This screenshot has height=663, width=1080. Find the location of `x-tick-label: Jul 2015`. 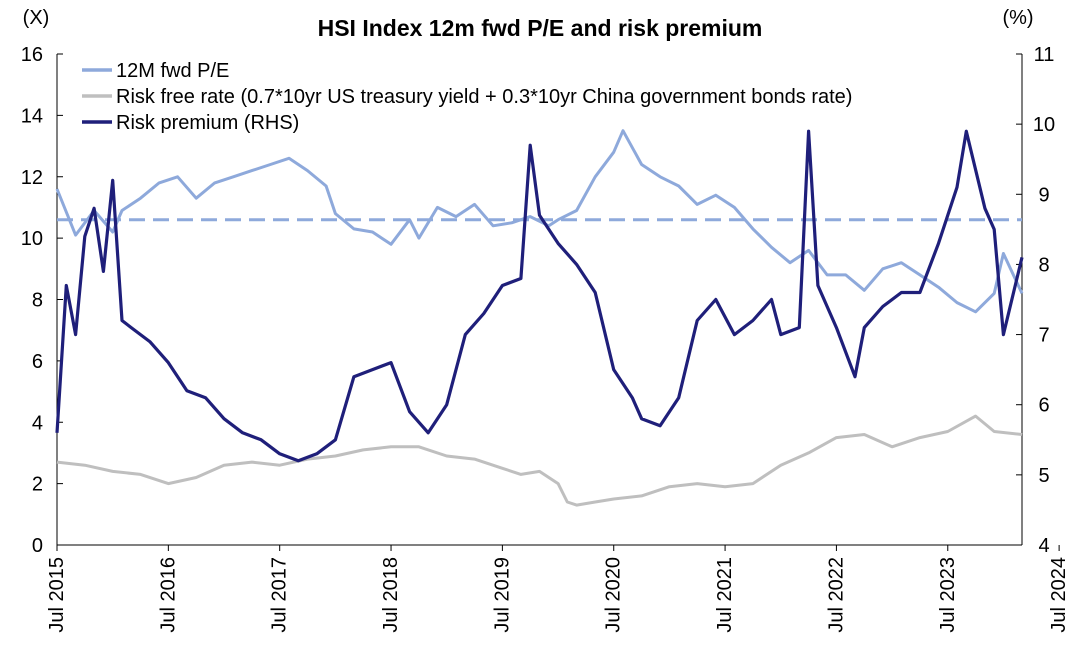

x-tick-label: Jul 2015 is located at coordinates (57, 595).